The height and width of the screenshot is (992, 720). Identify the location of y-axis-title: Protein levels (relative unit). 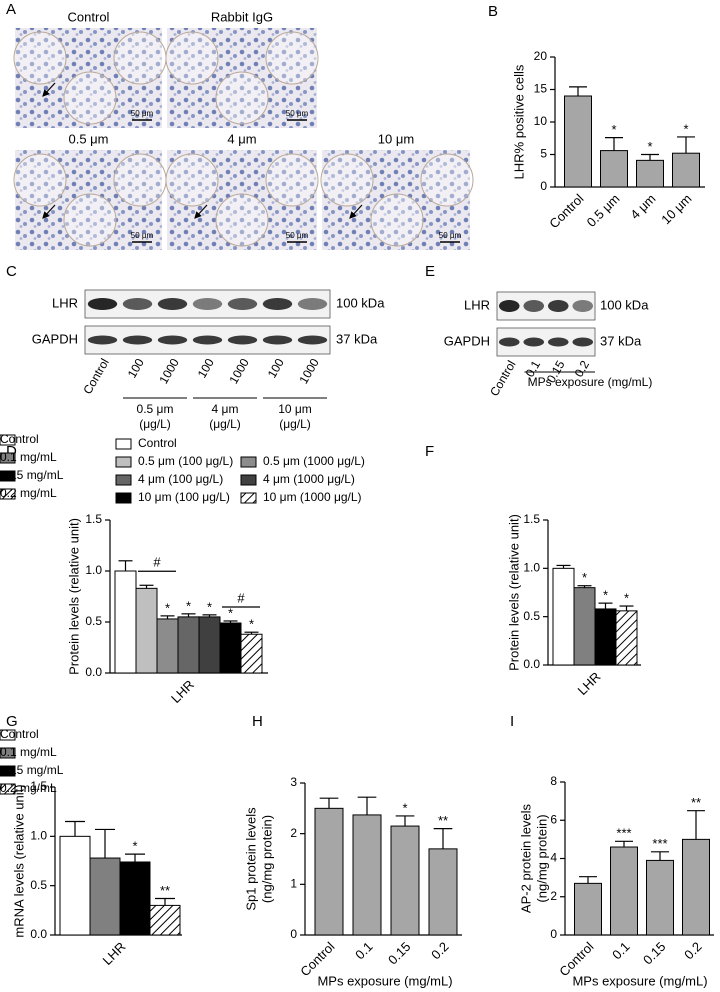
(73, 596).